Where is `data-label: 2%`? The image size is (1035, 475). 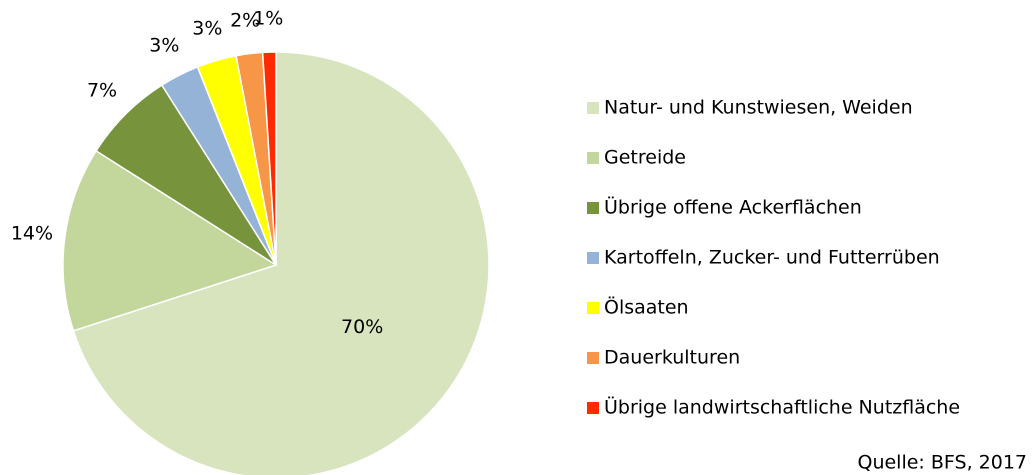 data-label: 2% is located at coordinates (245, 20).